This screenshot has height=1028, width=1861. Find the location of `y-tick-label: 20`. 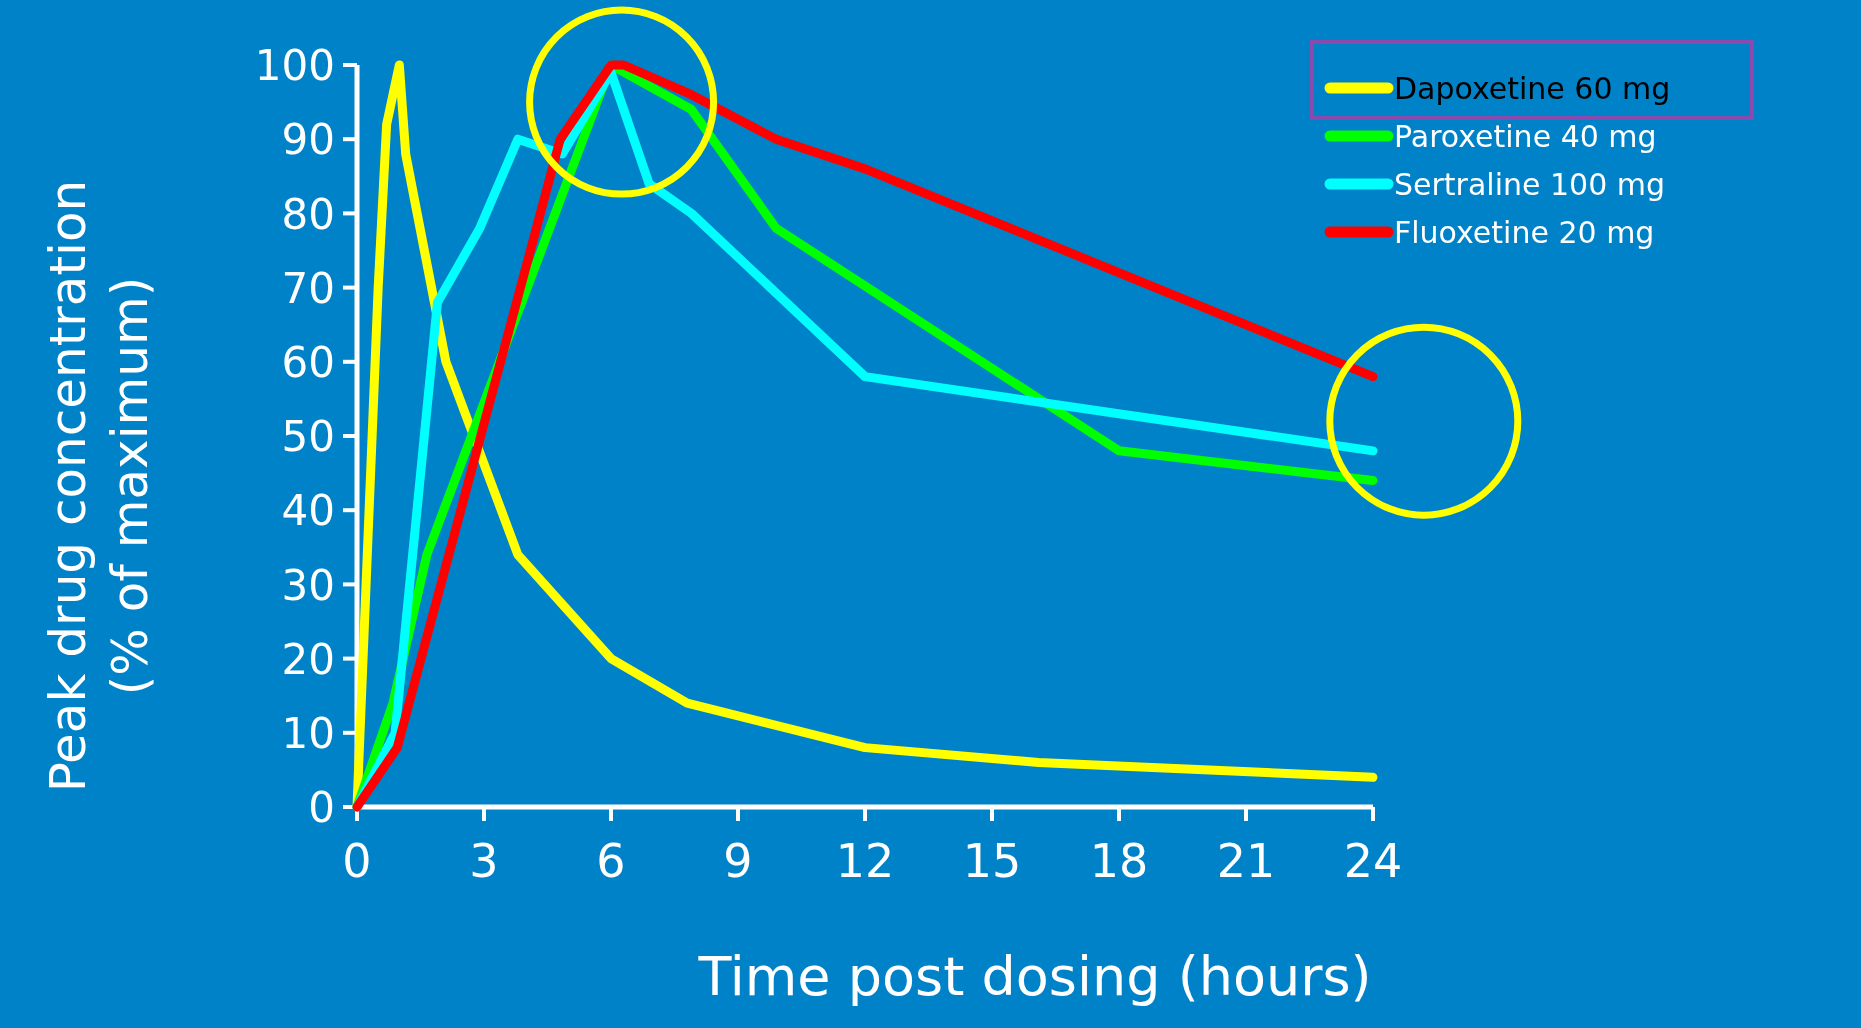

y-tick-label: 20 is located at coordinates (308, 659).